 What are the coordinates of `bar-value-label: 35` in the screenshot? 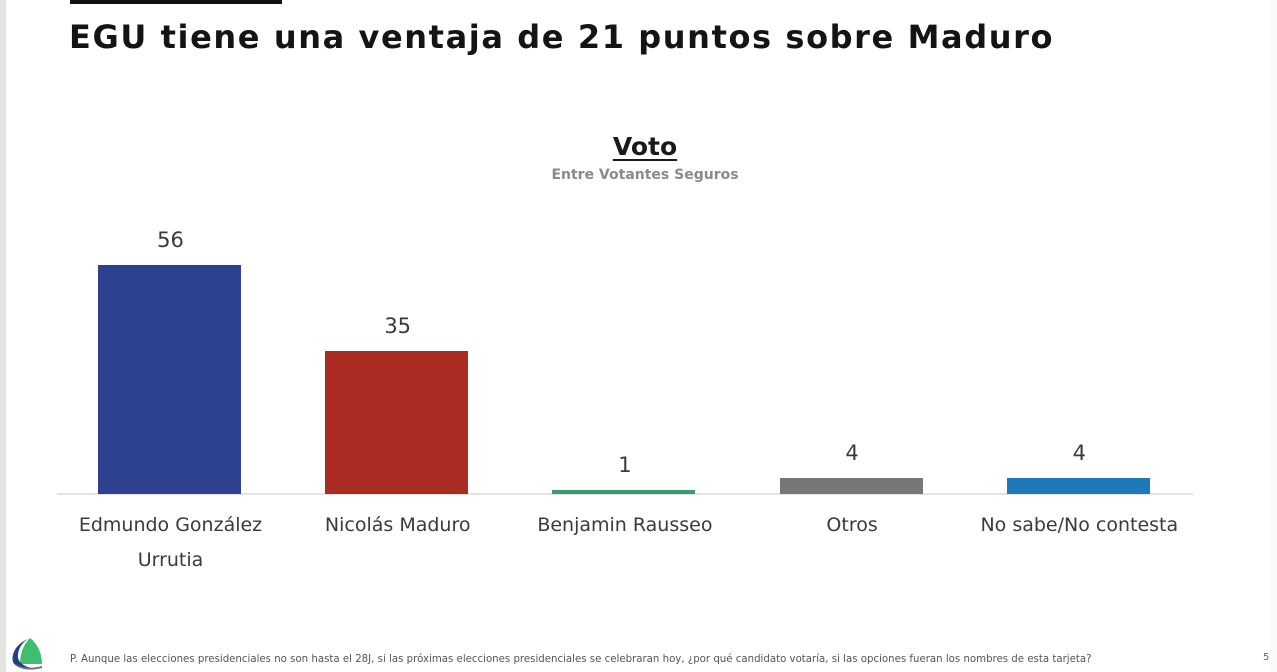 It's located at (398, 325).